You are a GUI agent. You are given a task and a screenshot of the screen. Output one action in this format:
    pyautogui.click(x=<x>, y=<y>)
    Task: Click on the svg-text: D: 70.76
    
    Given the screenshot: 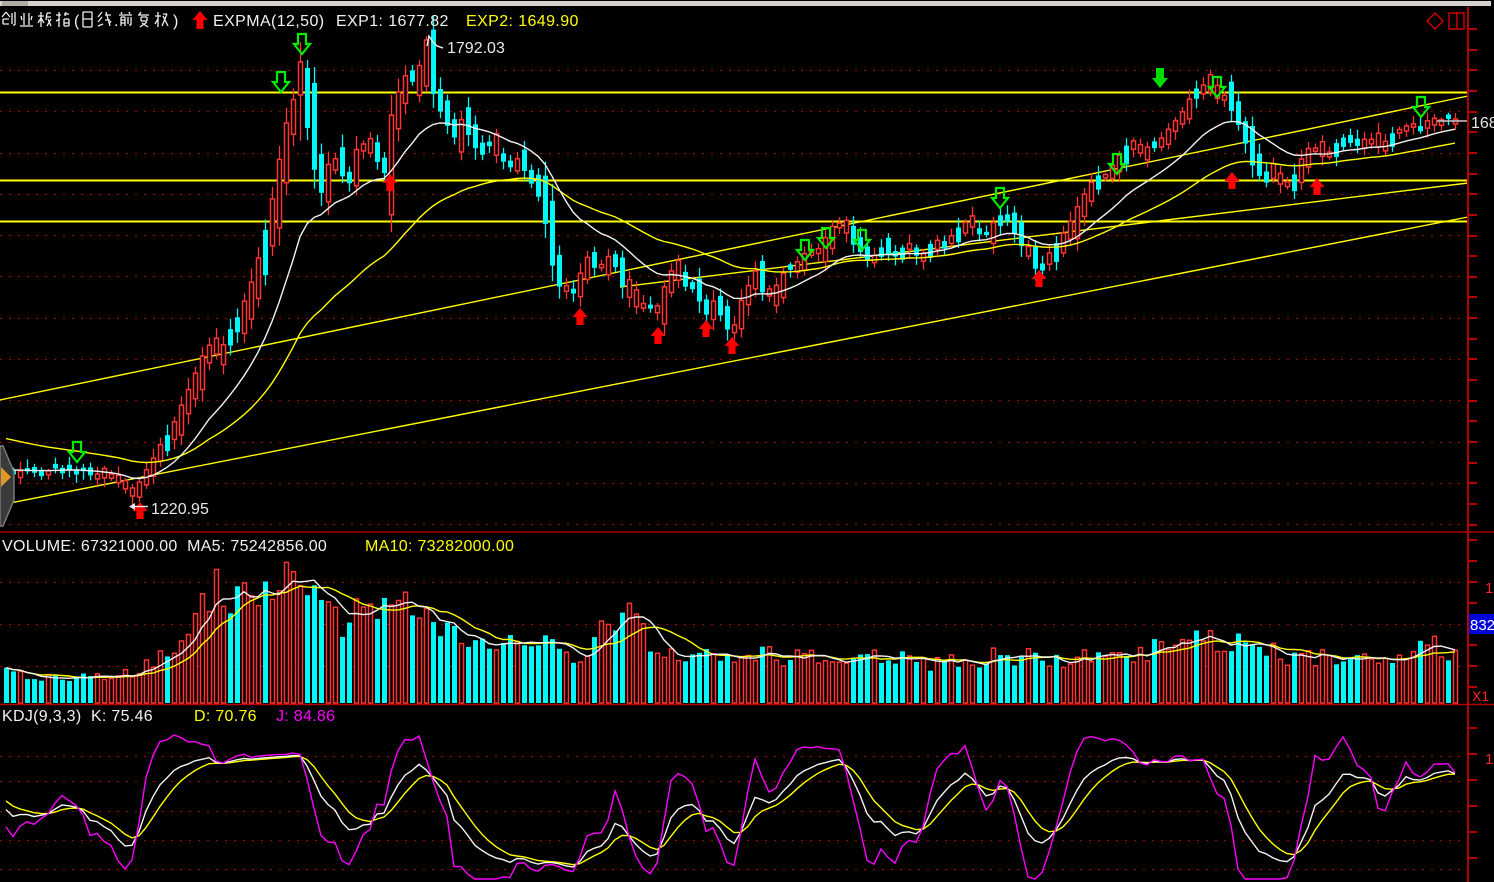 What is the action you would take?
    pyautogui.click(x=225, y=716)
    